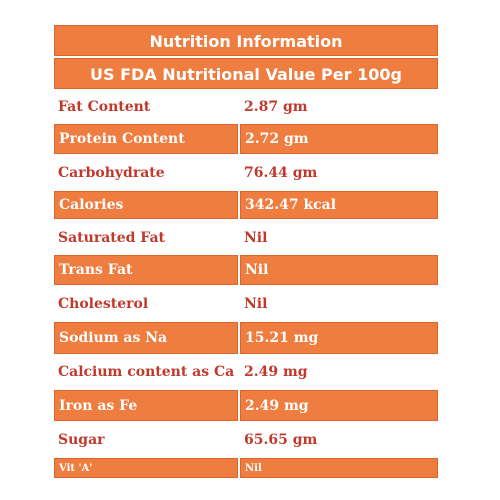  I want to click on table-row: Protein Content 2.72 gm, so click(246, 139).